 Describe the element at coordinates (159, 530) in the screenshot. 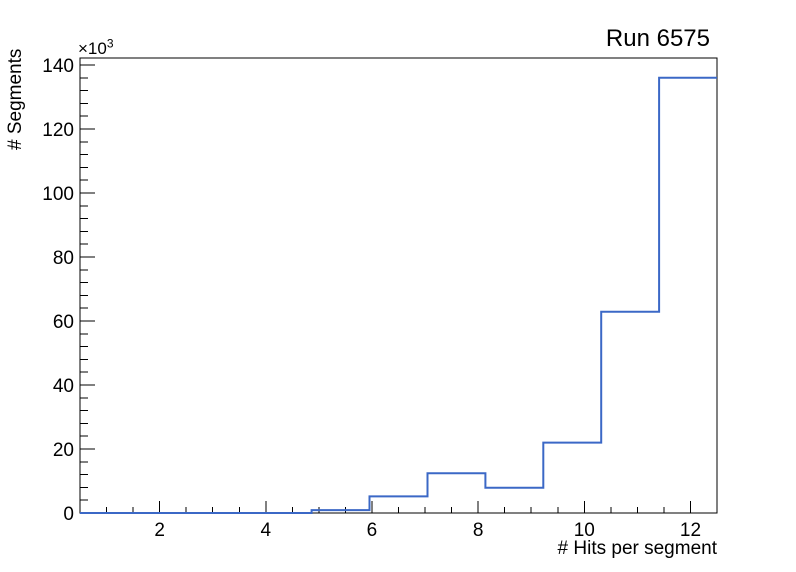

I see `x-tick-label: 2` at that location.